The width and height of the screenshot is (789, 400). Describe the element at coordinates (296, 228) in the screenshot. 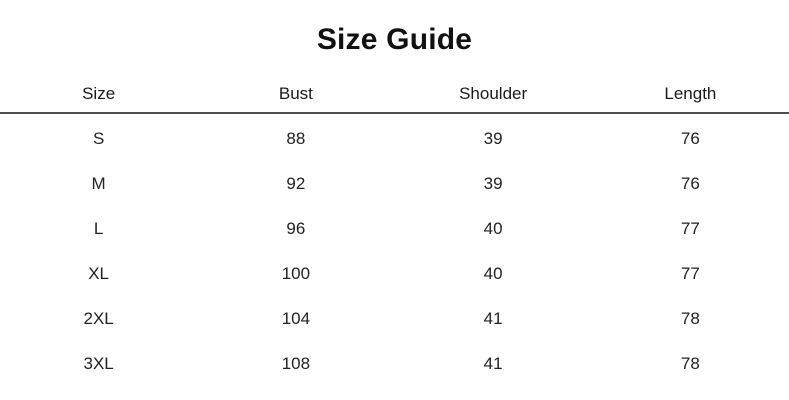

I see `bust-cell: 96` at that location.